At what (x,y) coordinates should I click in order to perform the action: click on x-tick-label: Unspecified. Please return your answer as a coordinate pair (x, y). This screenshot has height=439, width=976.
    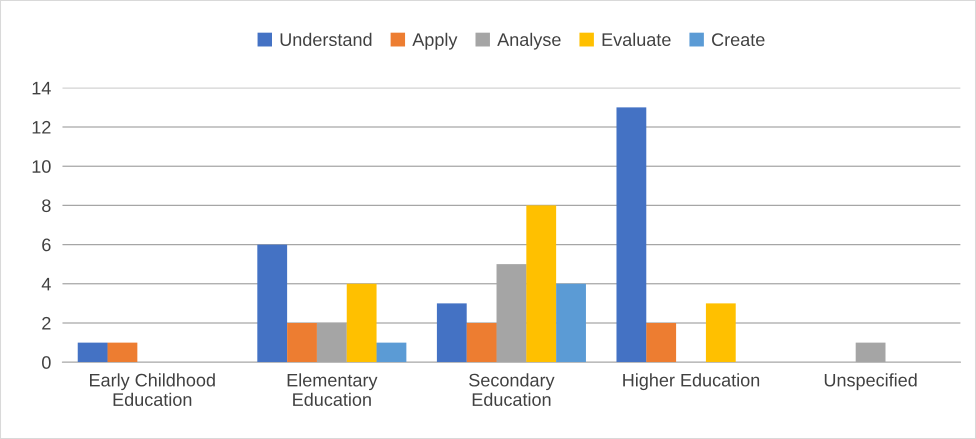
    Looking at the image, I should click on (870, 381).